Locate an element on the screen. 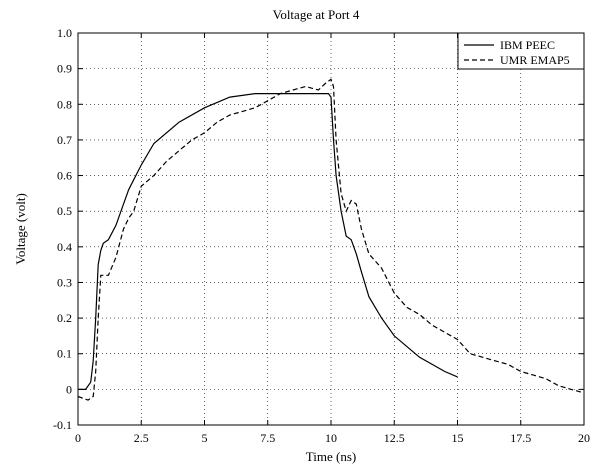 The height and width of the screenshot is (467, 597). x-tick-label: 7.5 is located at coordinates (267, 438).